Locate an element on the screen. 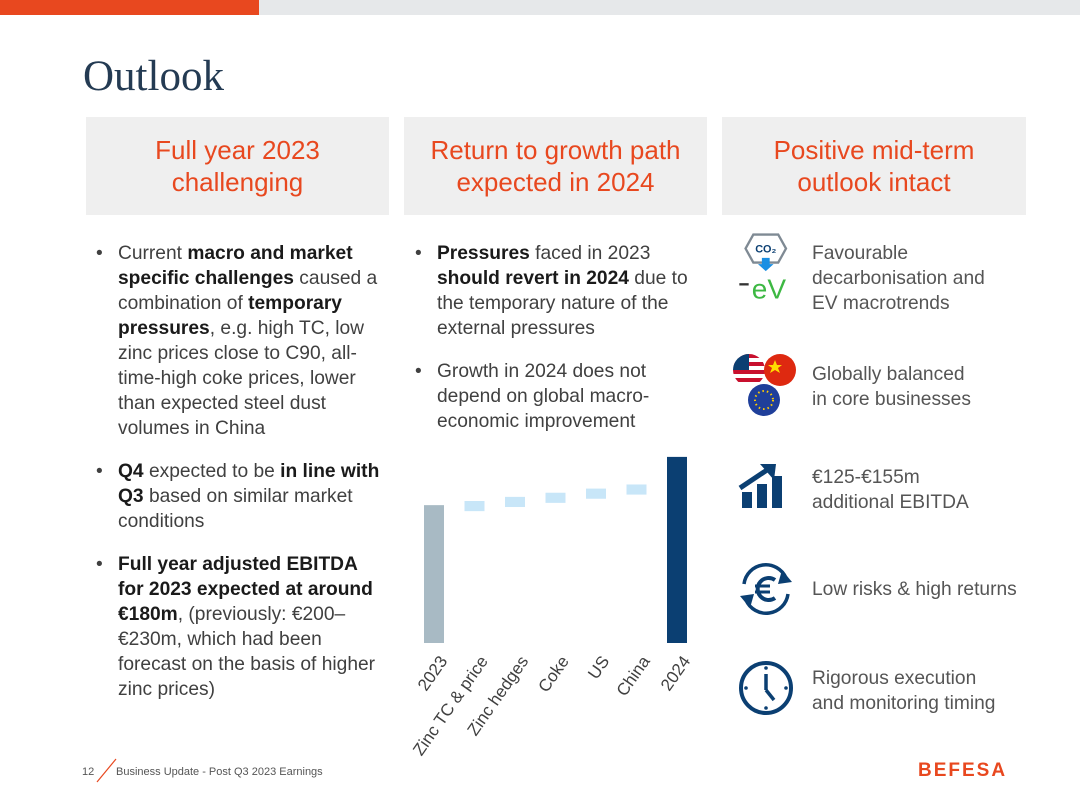 The width and height of the screenshot is (1080, 810). waterfall-label-5: China is located at coordinates (633, 676).